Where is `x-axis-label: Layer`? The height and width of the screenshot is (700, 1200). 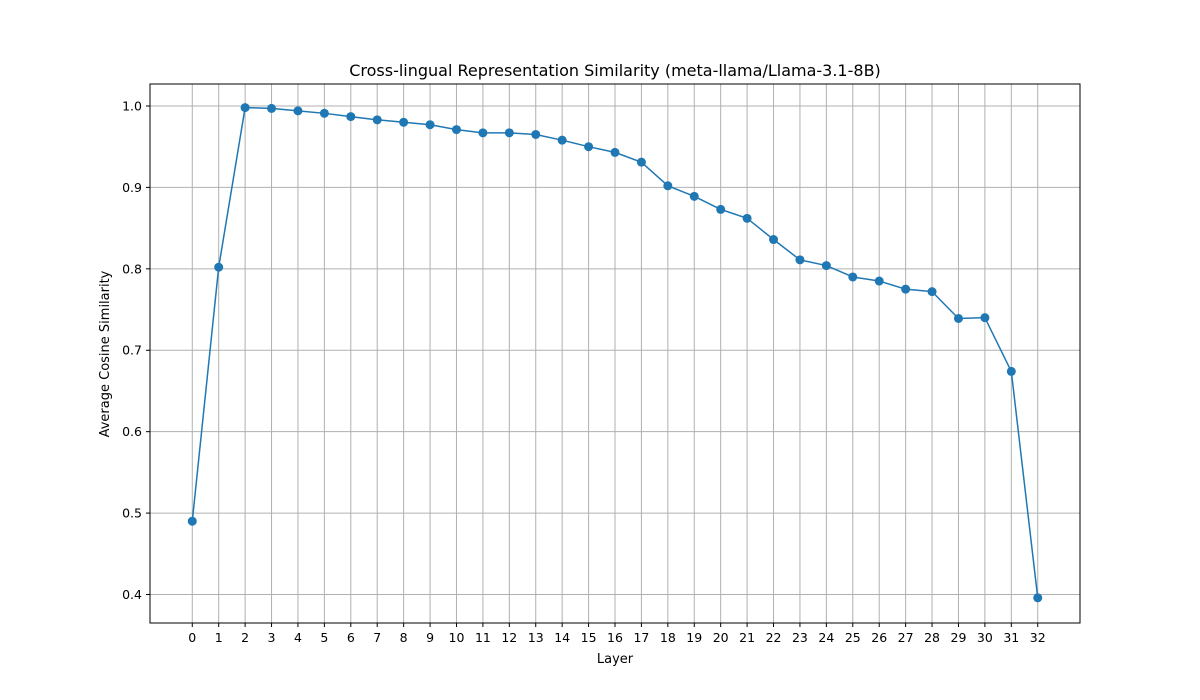
x-axis-label: Layer is located at coordinates (615, 659).